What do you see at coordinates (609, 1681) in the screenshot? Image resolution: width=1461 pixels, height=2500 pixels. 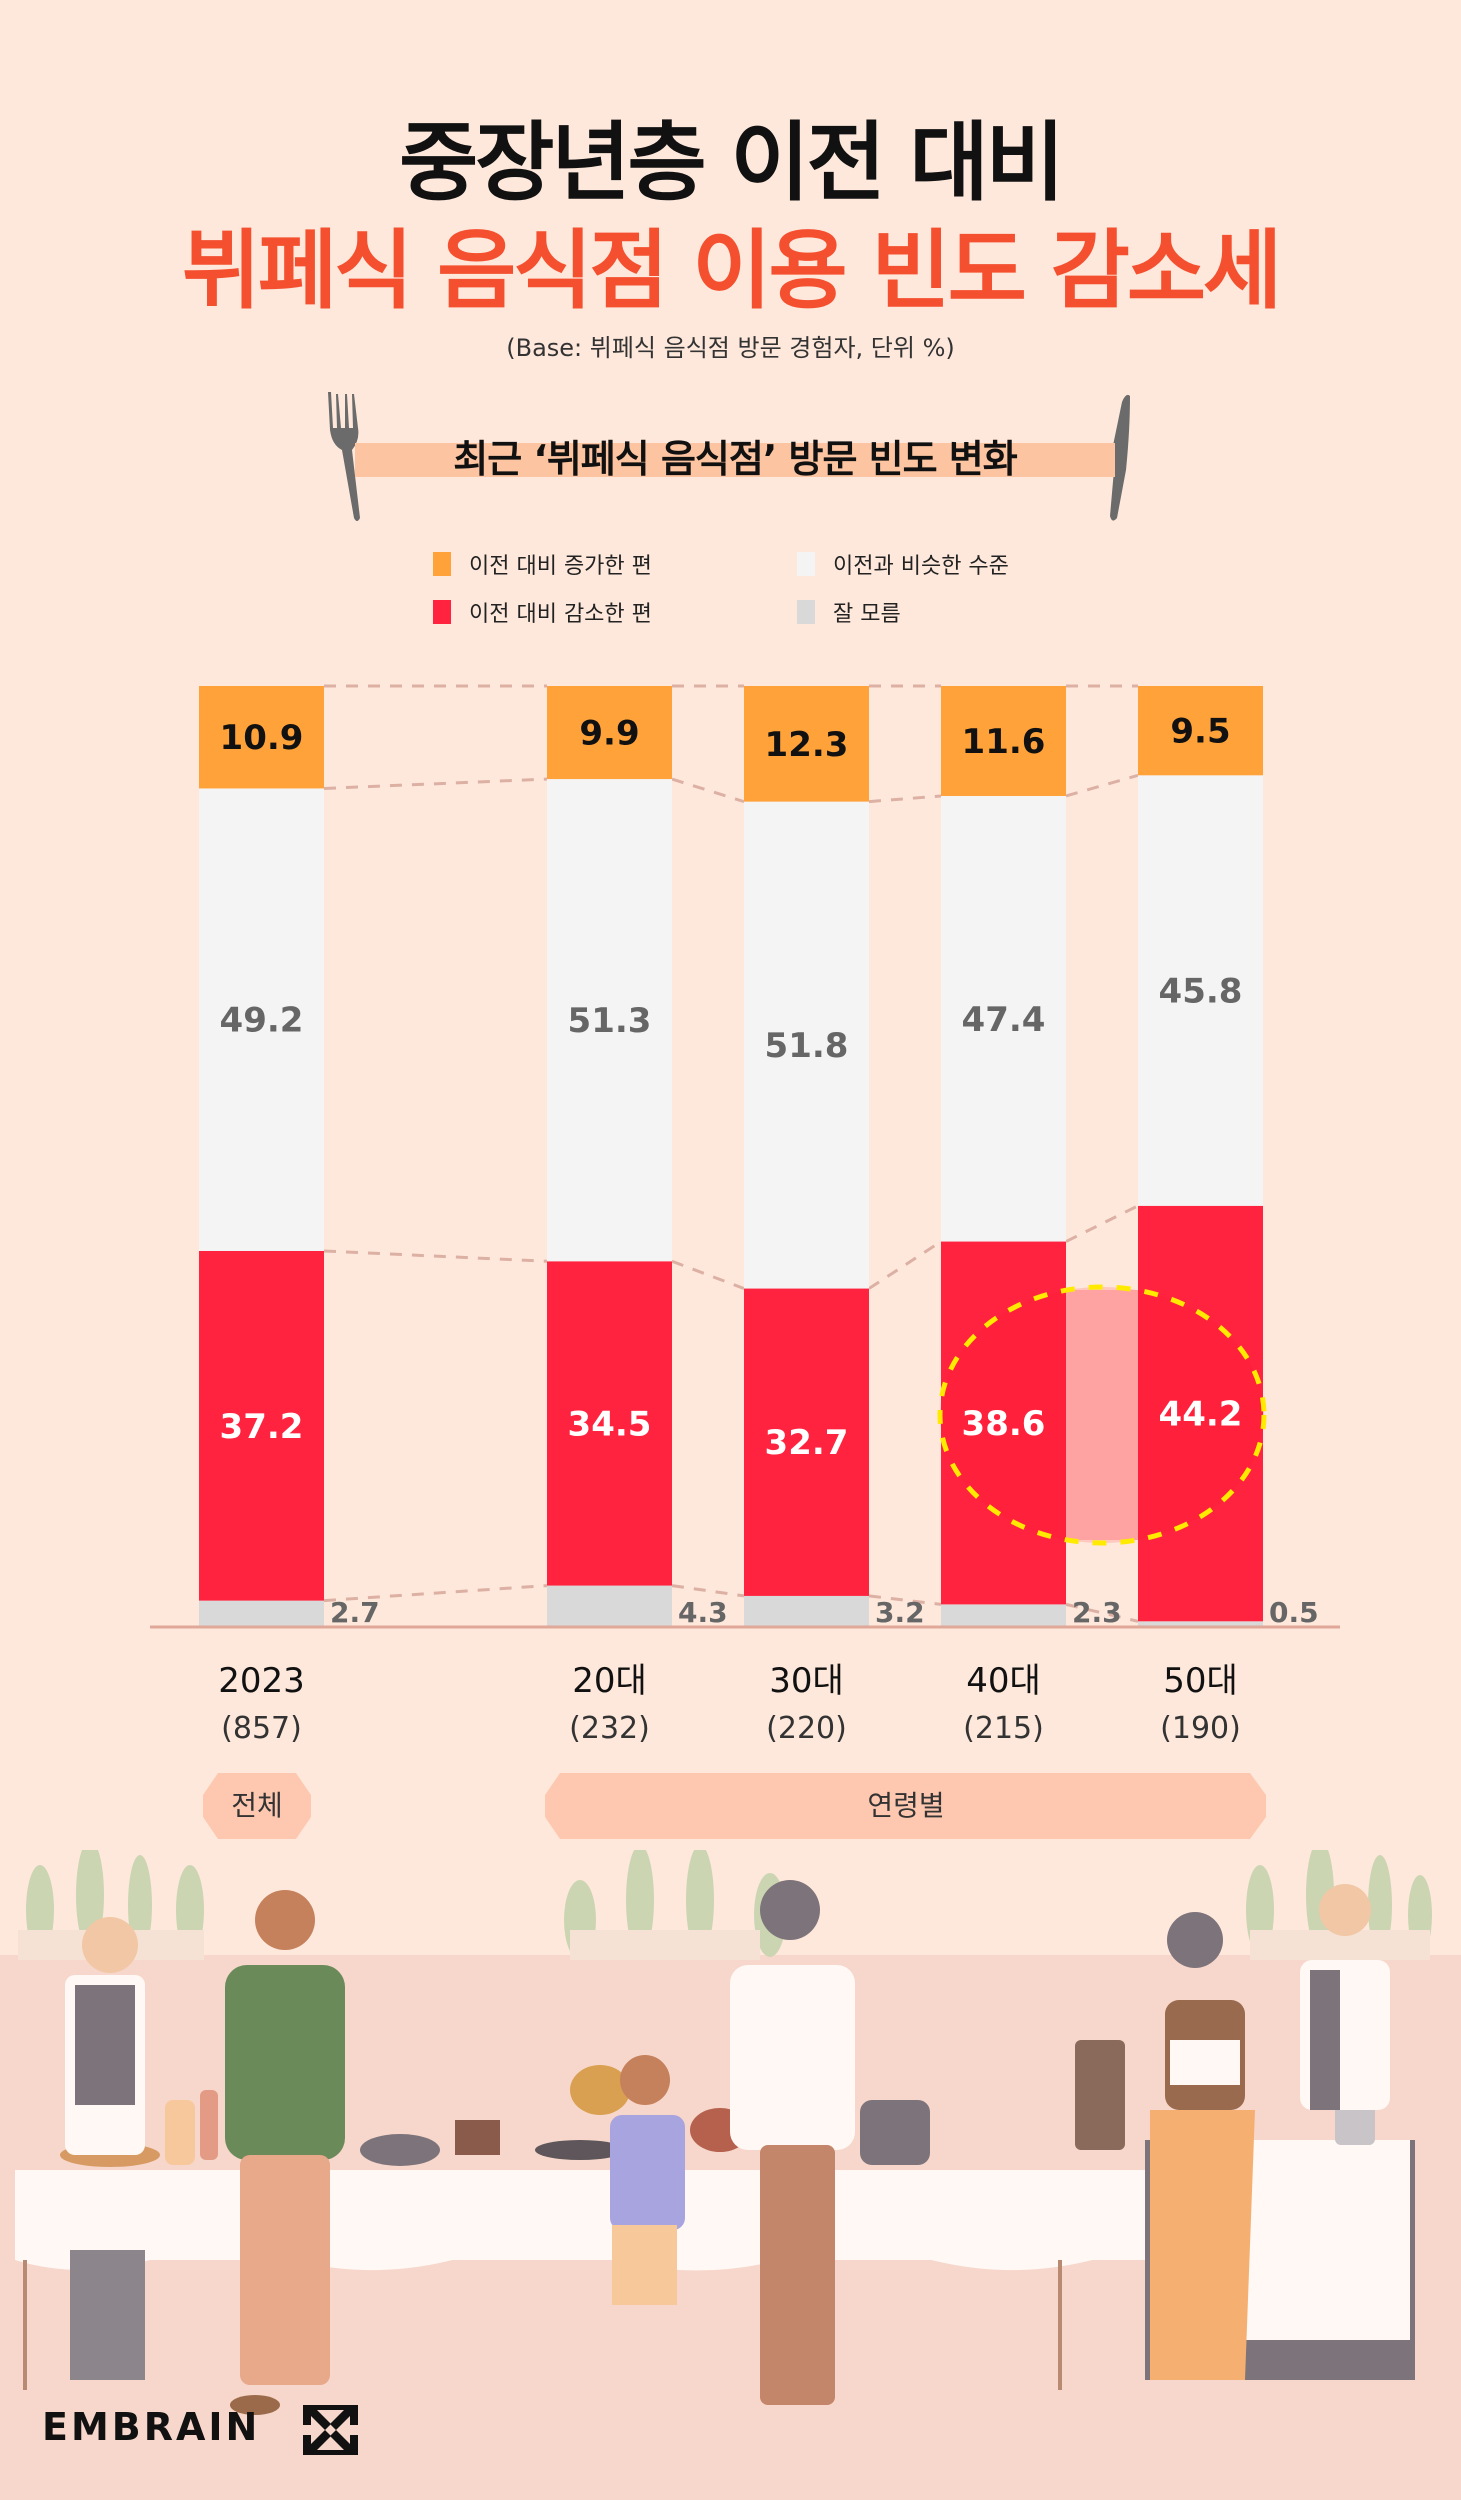 I see `category-label: 20대` at bounding box center [609, 1681].